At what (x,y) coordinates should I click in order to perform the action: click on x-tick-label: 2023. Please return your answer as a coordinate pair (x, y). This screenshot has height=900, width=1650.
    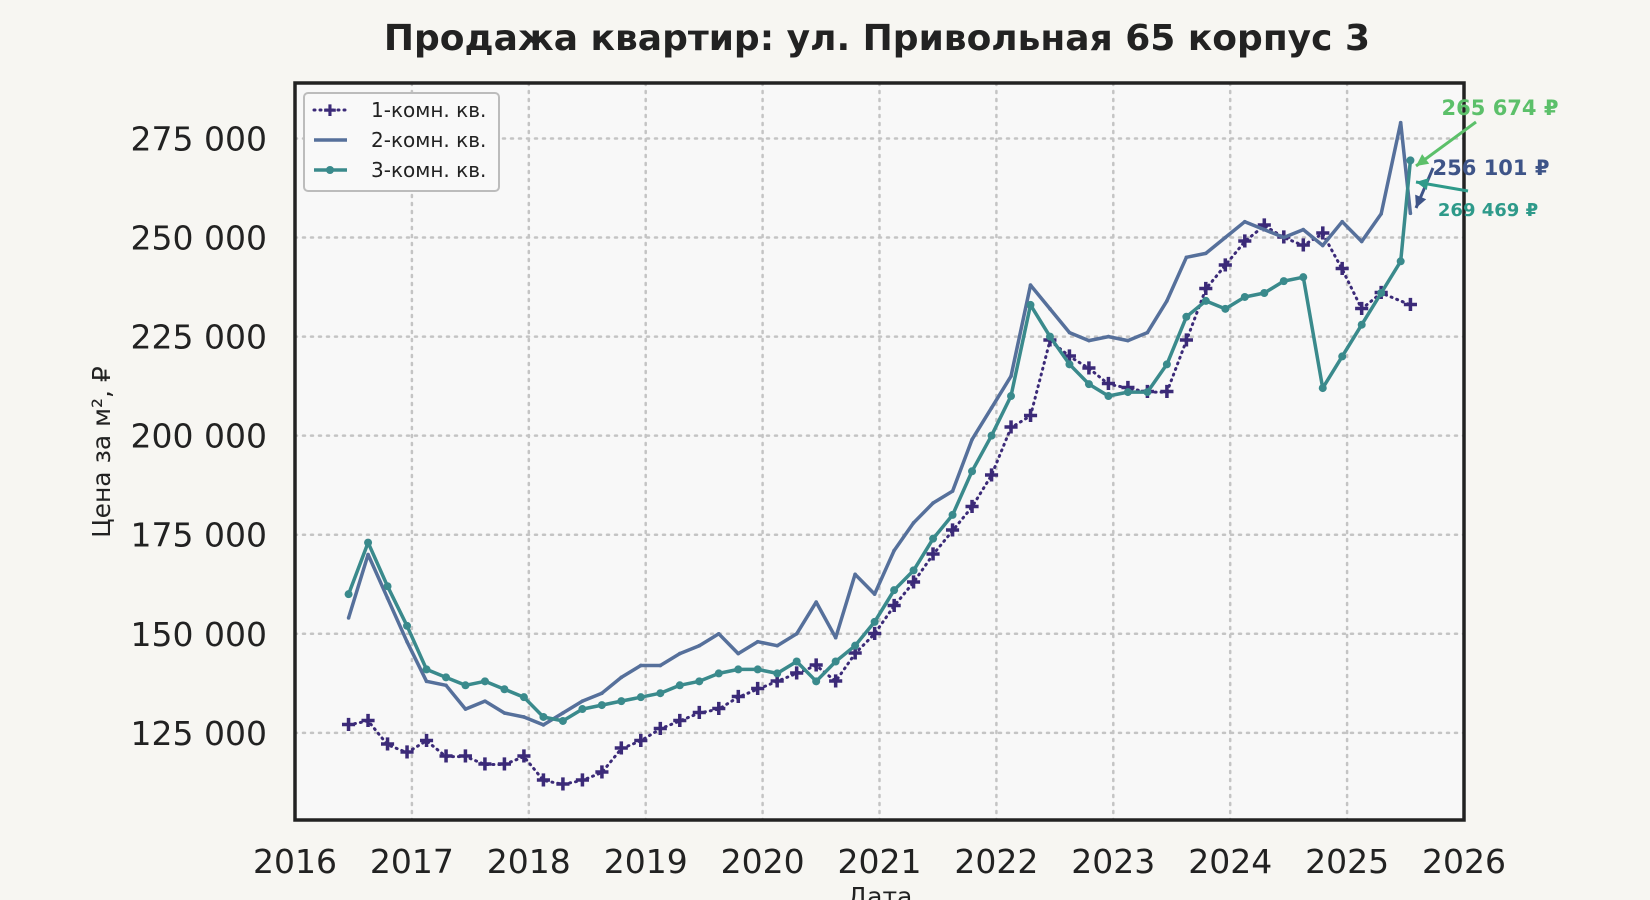
    Looking at the image, I should click on (1113, 861).